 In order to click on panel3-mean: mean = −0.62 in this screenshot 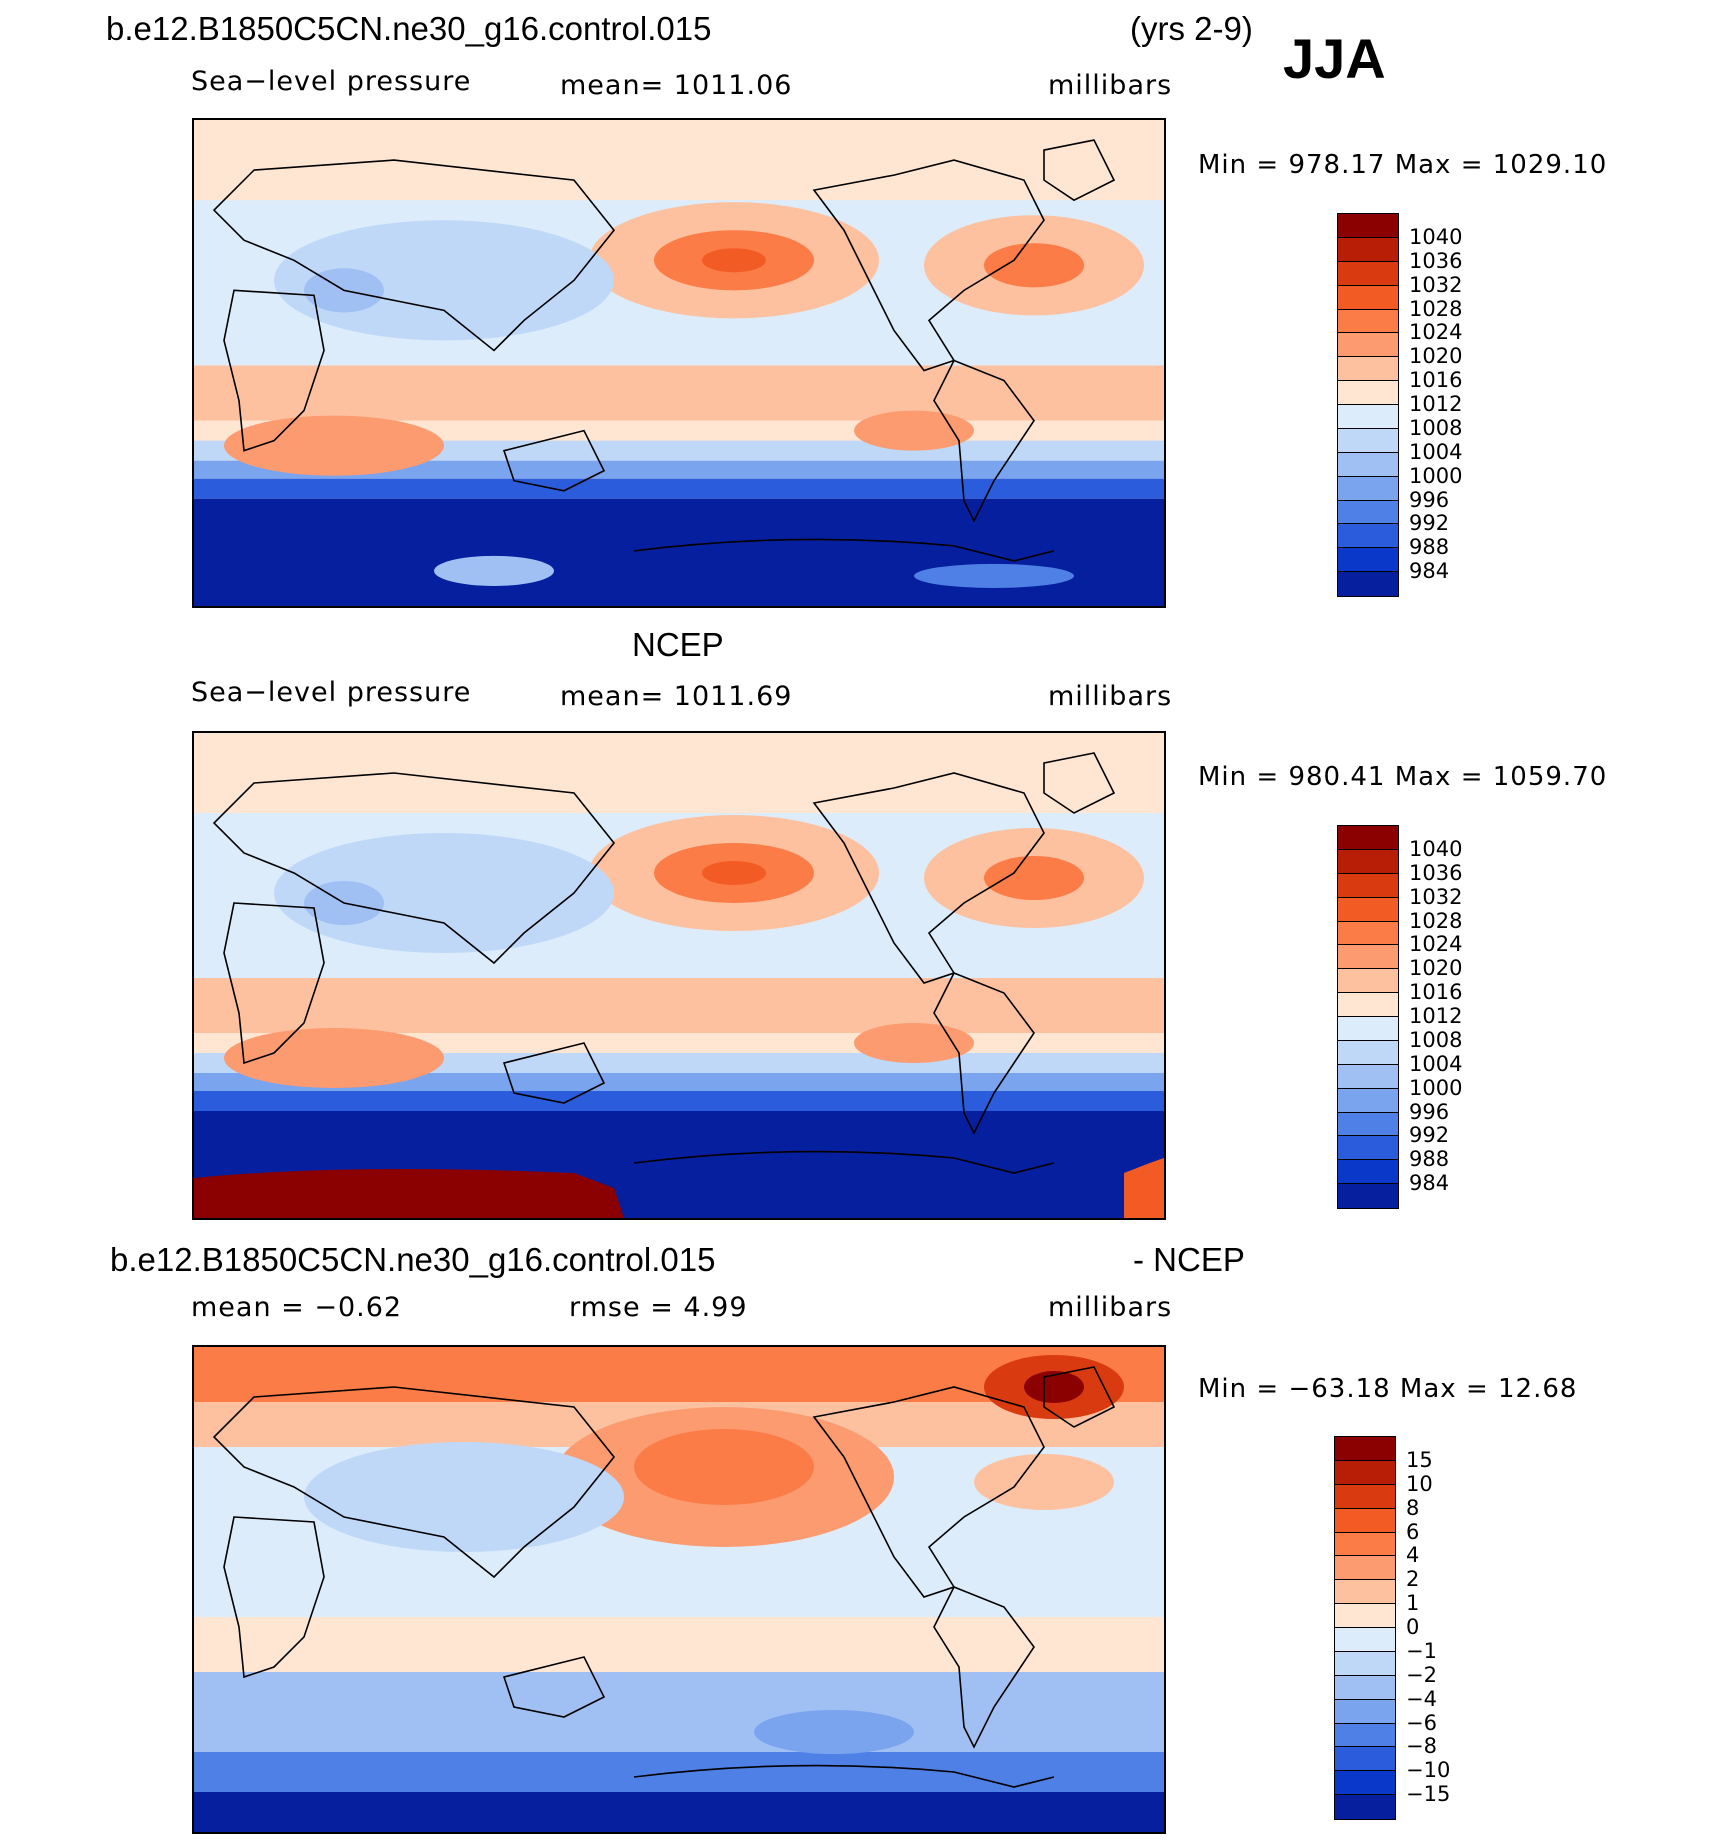, I will do `click(297, 1307)`.